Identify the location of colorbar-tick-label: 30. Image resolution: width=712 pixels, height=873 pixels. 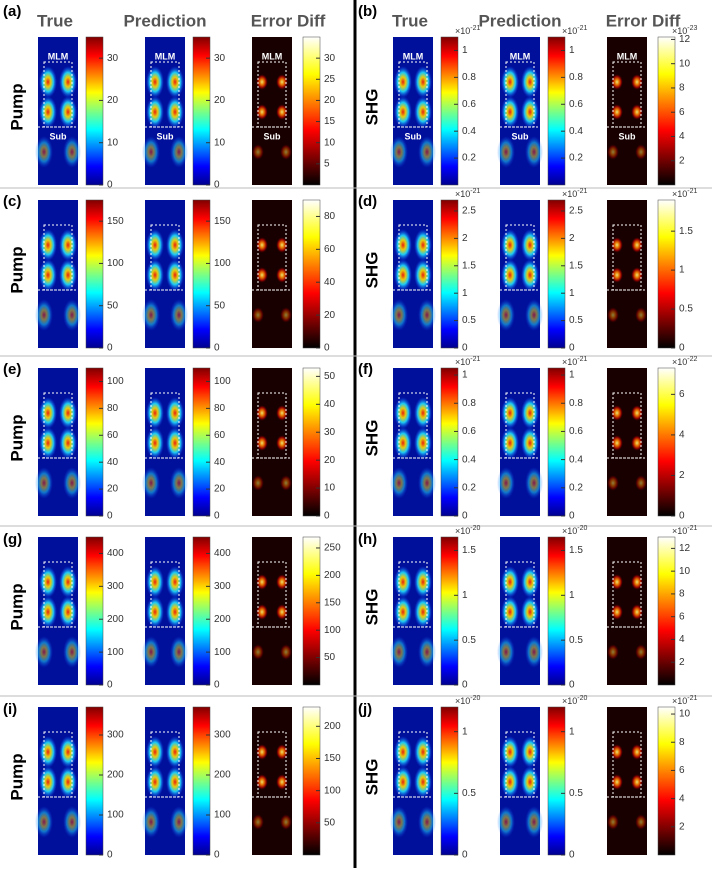
(113, 58).